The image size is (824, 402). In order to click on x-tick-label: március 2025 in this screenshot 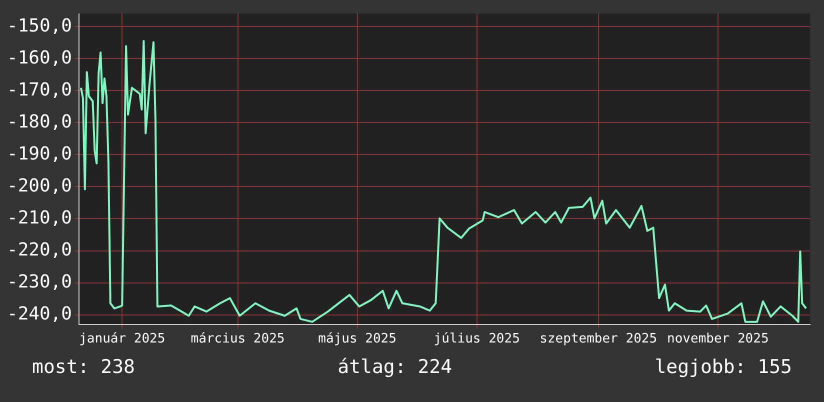, I will do `click(237, 339)`.